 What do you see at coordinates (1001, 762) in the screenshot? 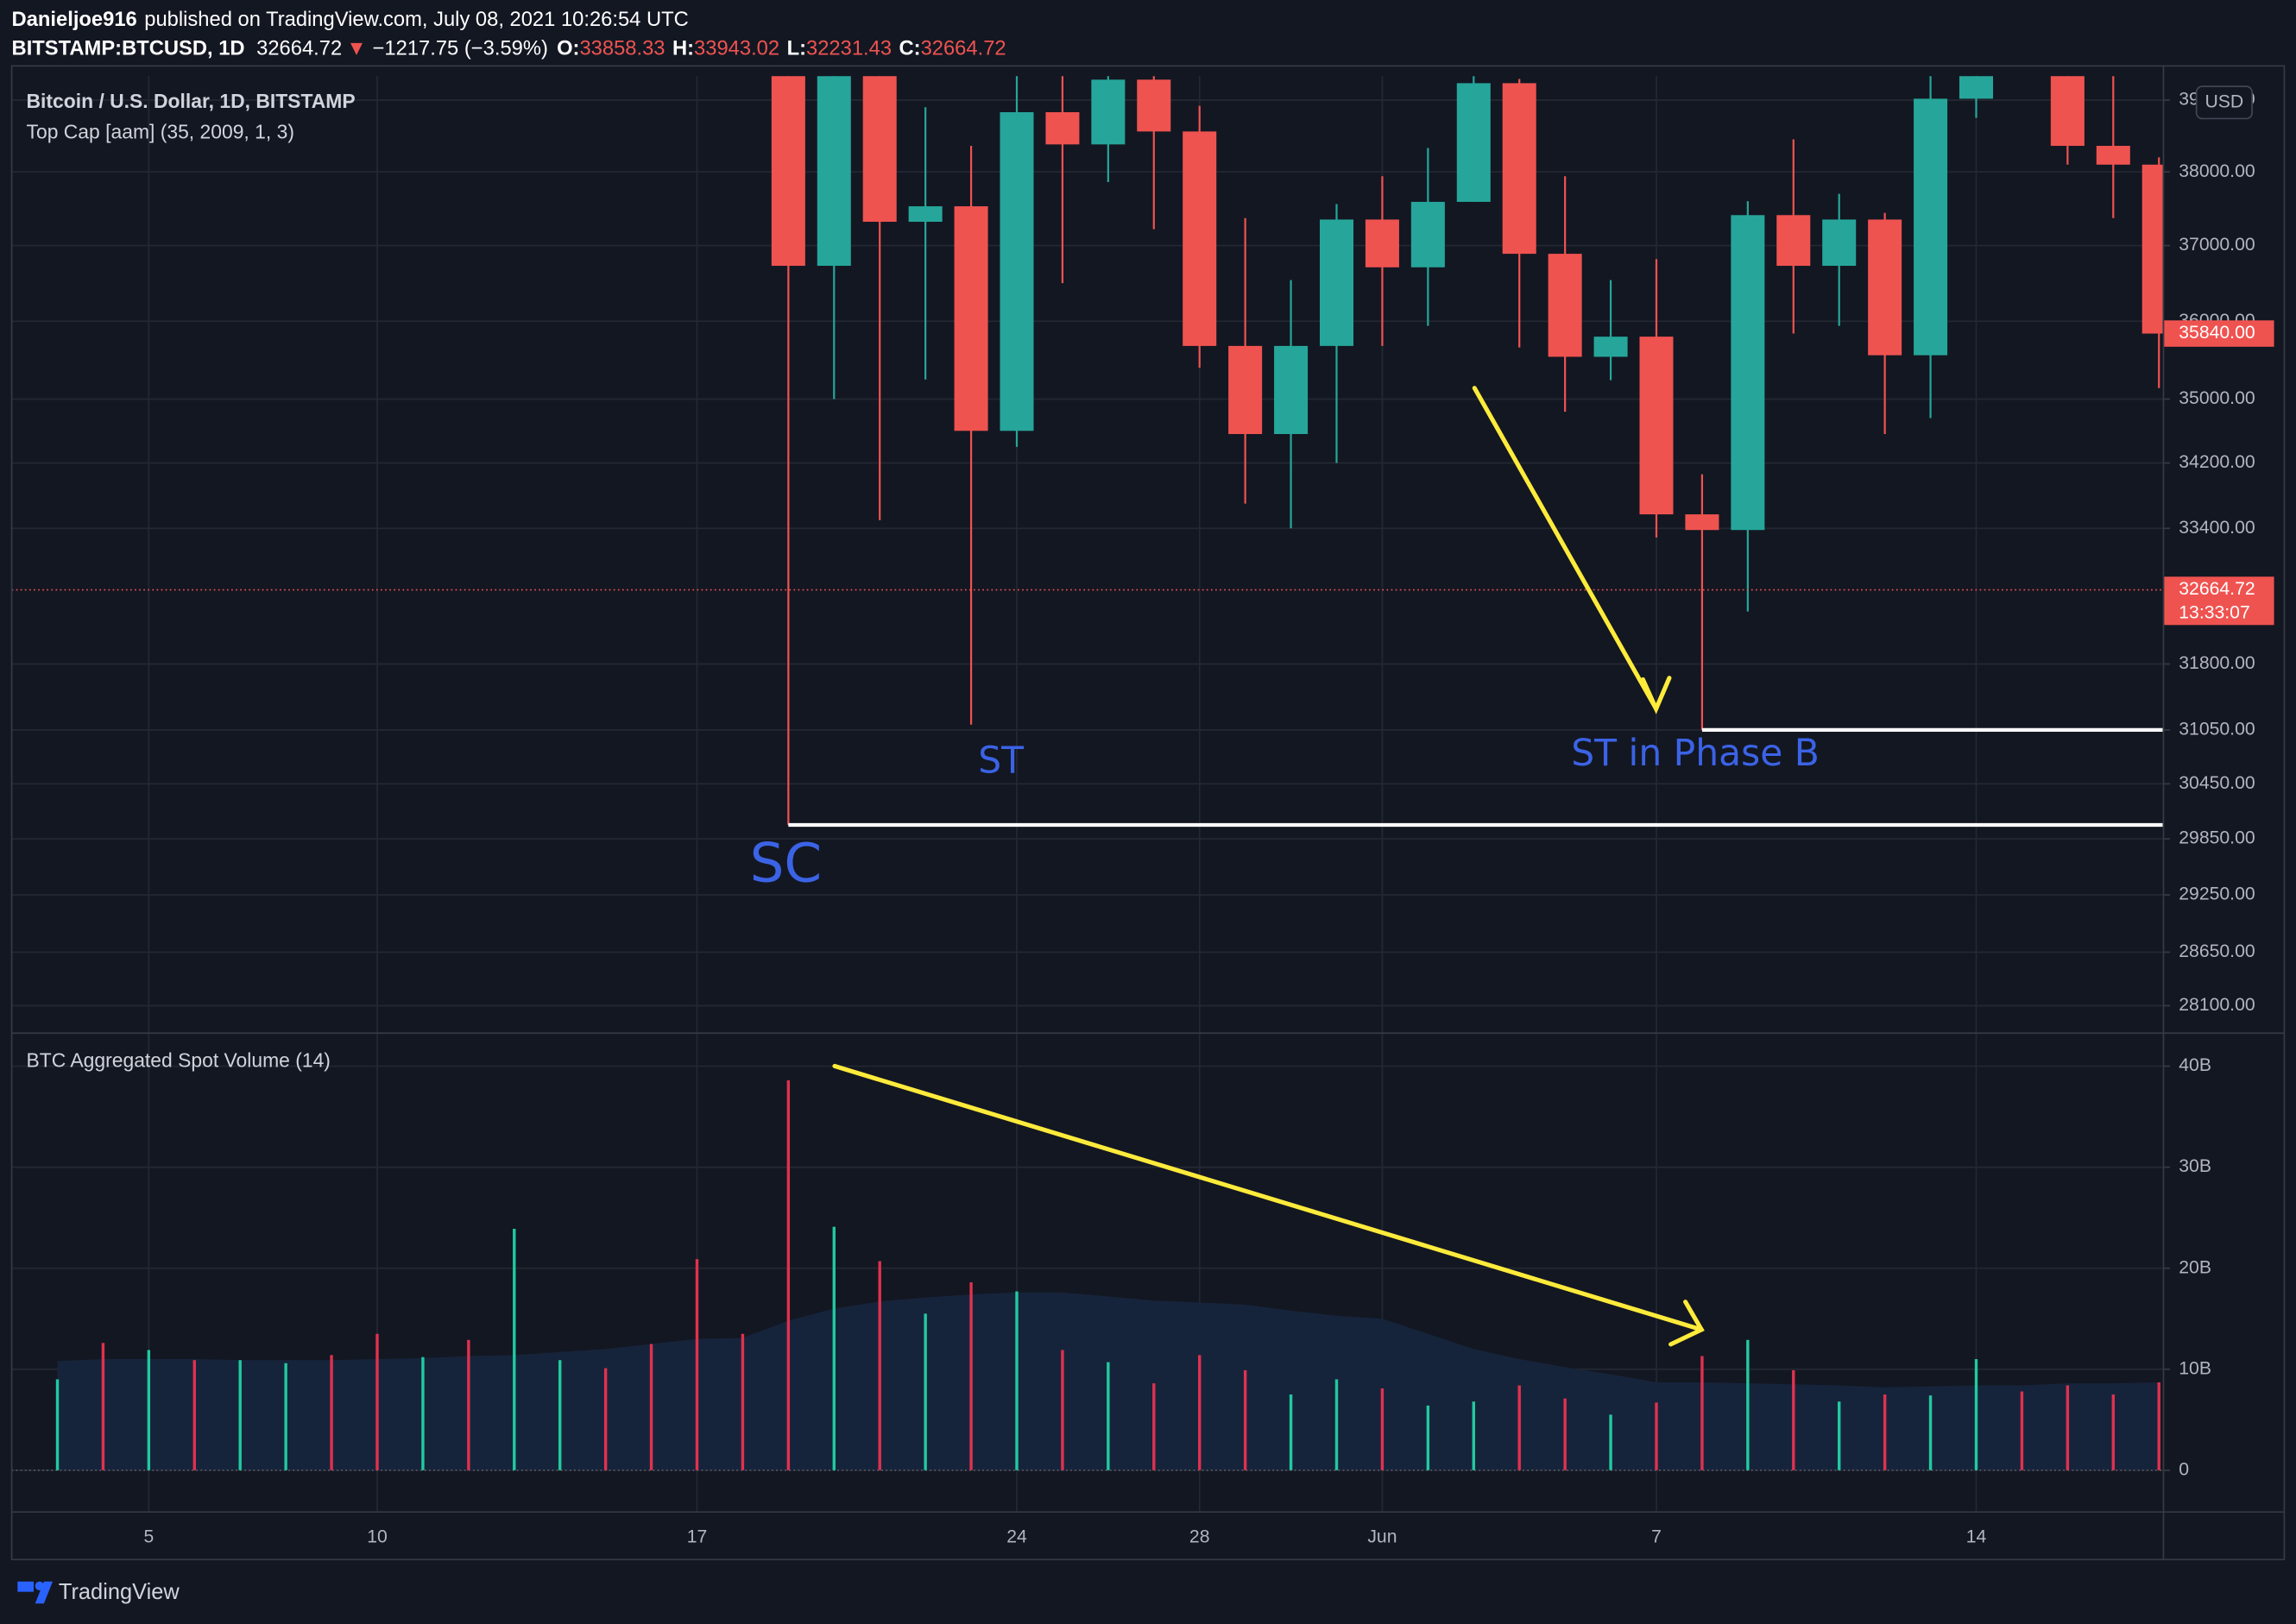
I see `annotation: ST` at bounding box center [1001, 762].